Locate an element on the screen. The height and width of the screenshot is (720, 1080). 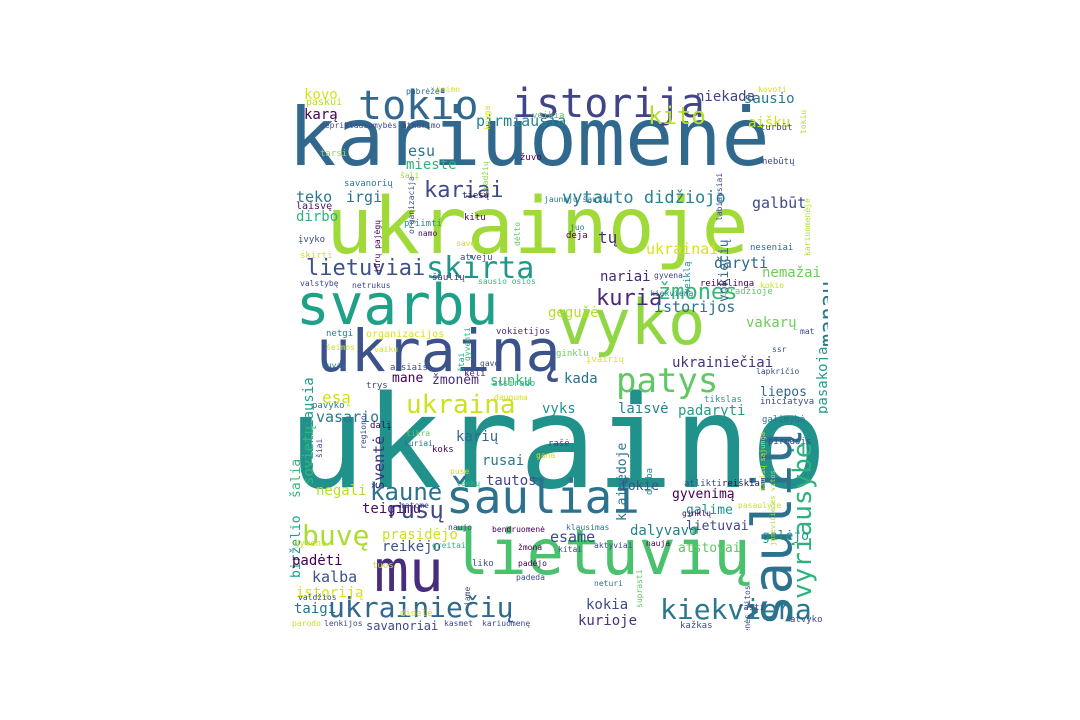
word-zuvo: žuvo is located at coordinates (531, 158).